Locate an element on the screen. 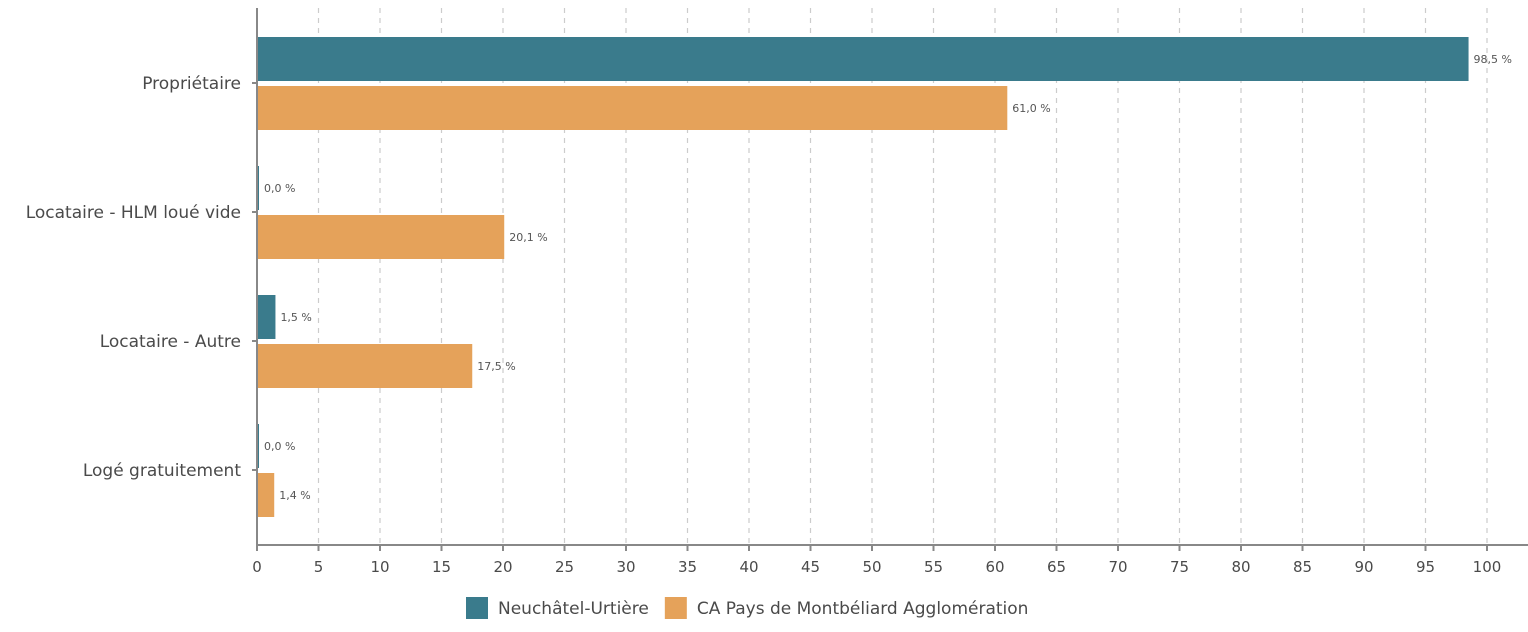  x-tick-label-45: 45 is located at coordinates (810, 567).